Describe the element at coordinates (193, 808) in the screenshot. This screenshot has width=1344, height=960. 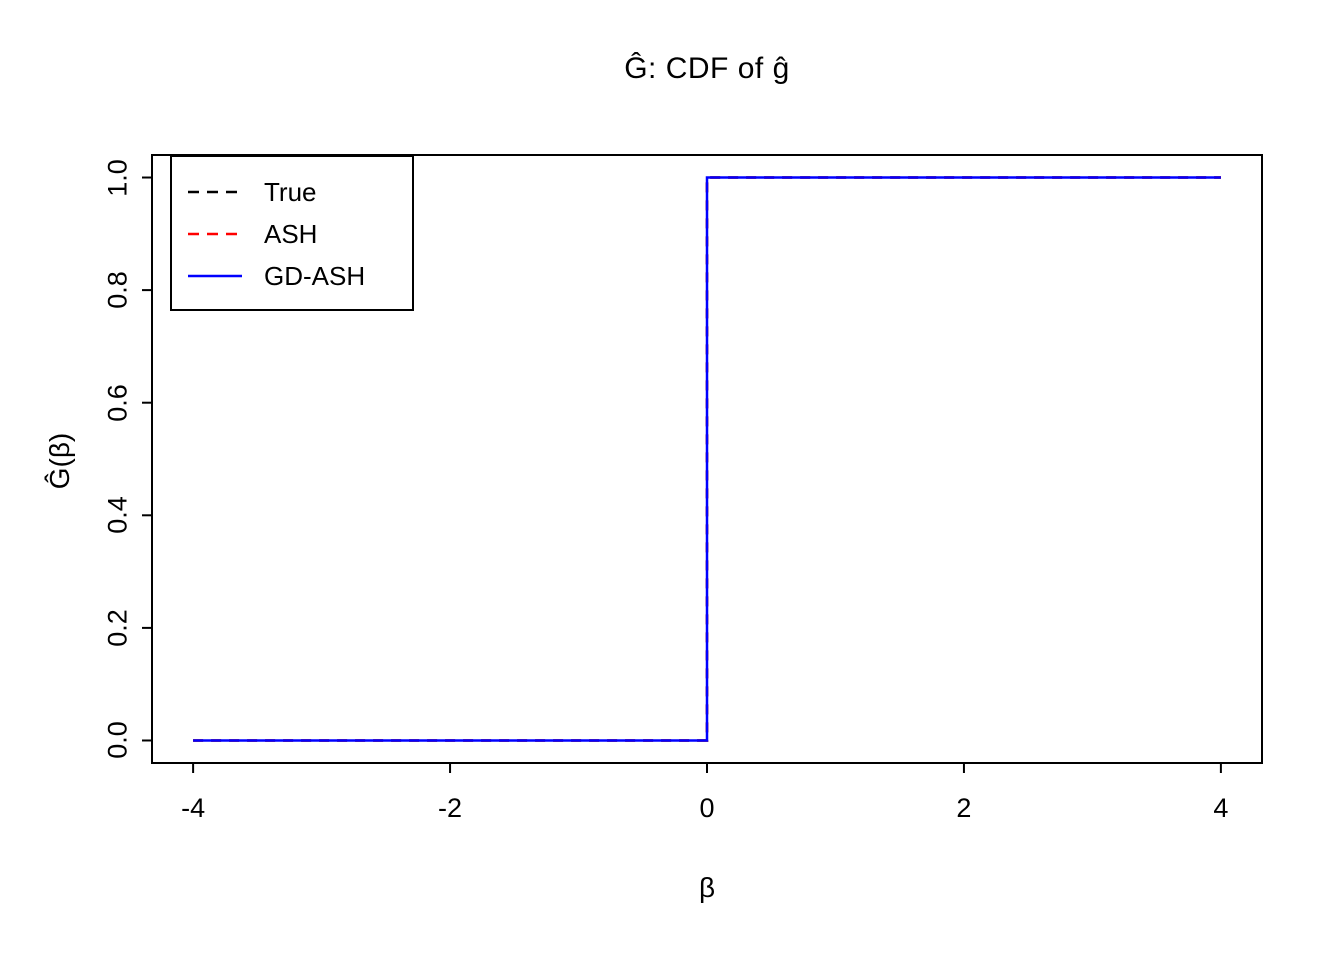
I see `x-tick-label-0: -4` at that location.